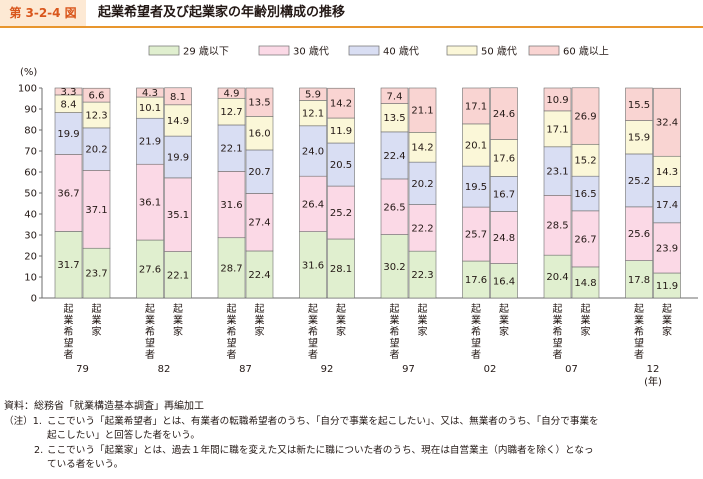 The width and height of the screenshot is (703, 479). I want to click on note-2-line-2: ている者をいう。, so click(85, 464).